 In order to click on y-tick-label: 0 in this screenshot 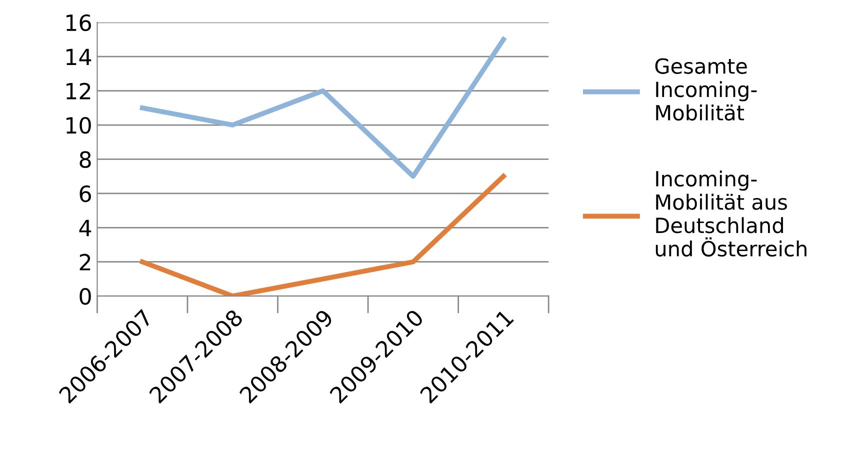, I will do `click(85, 296)`.